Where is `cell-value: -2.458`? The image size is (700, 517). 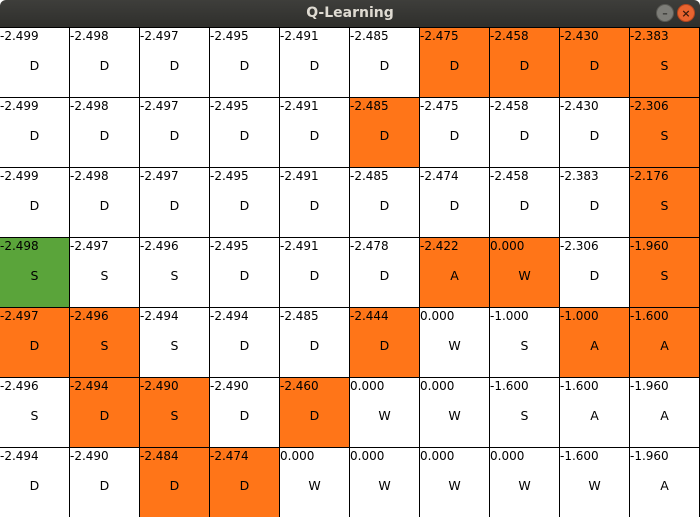 cell-value: -2.458 is located at coordinates (509, 106).